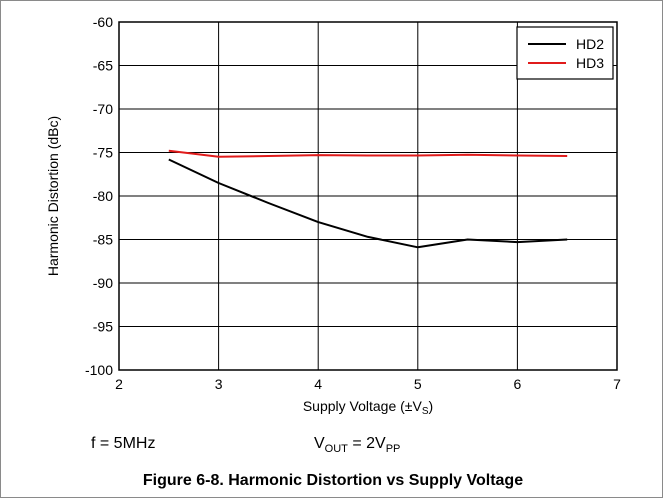 Image resolution: width=663 pixels, height=498 pixels. Describe the element at coordinates (103, 283) in the screenshot. I see `y-tick-label: -90` at that location.